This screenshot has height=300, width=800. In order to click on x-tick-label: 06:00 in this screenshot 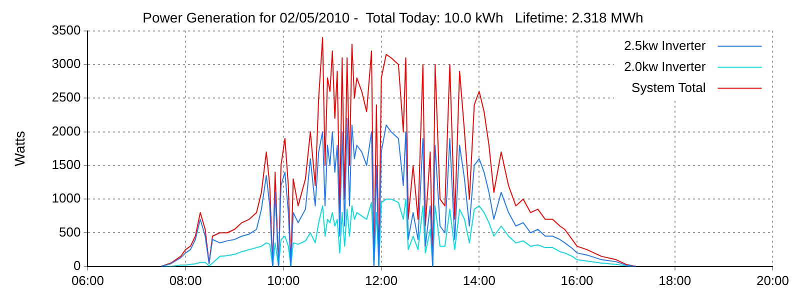, I will do `click(87, 280)`.